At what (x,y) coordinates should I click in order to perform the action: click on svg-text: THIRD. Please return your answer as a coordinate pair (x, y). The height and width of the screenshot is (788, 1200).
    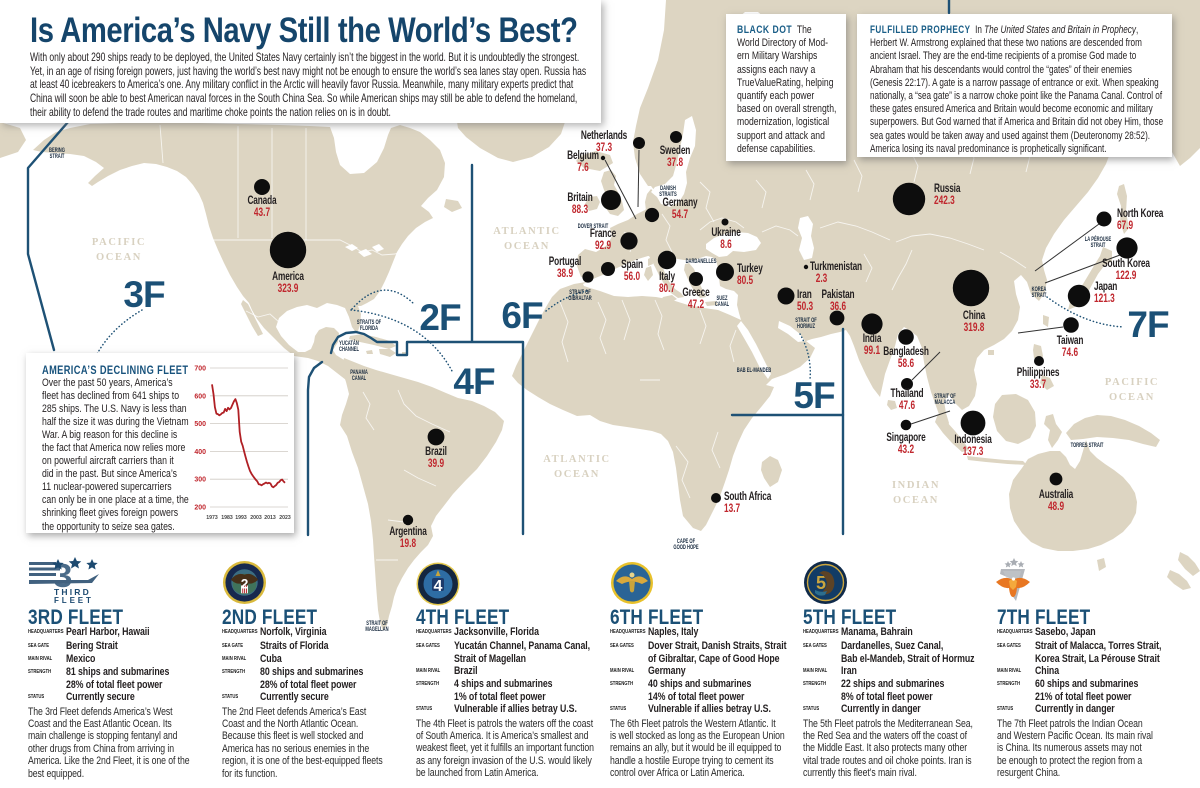
    Looking at the image, I should click on (72, 592).